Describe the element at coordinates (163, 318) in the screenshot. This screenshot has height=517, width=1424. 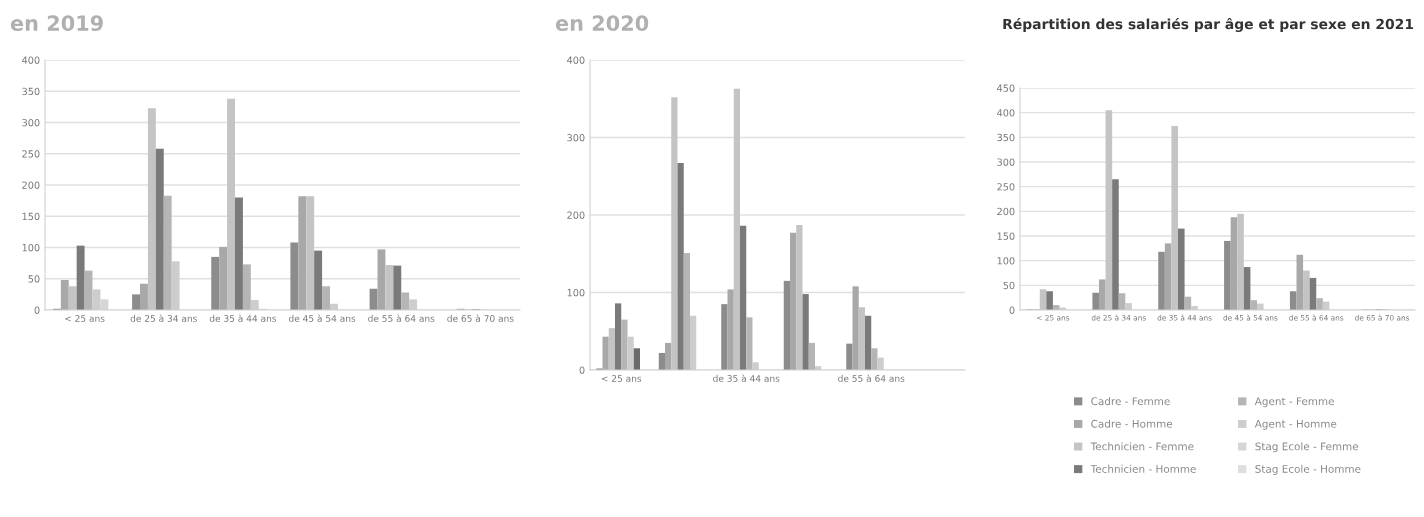
I see `x-tick-label: de 25 à 34 ans` at that location.